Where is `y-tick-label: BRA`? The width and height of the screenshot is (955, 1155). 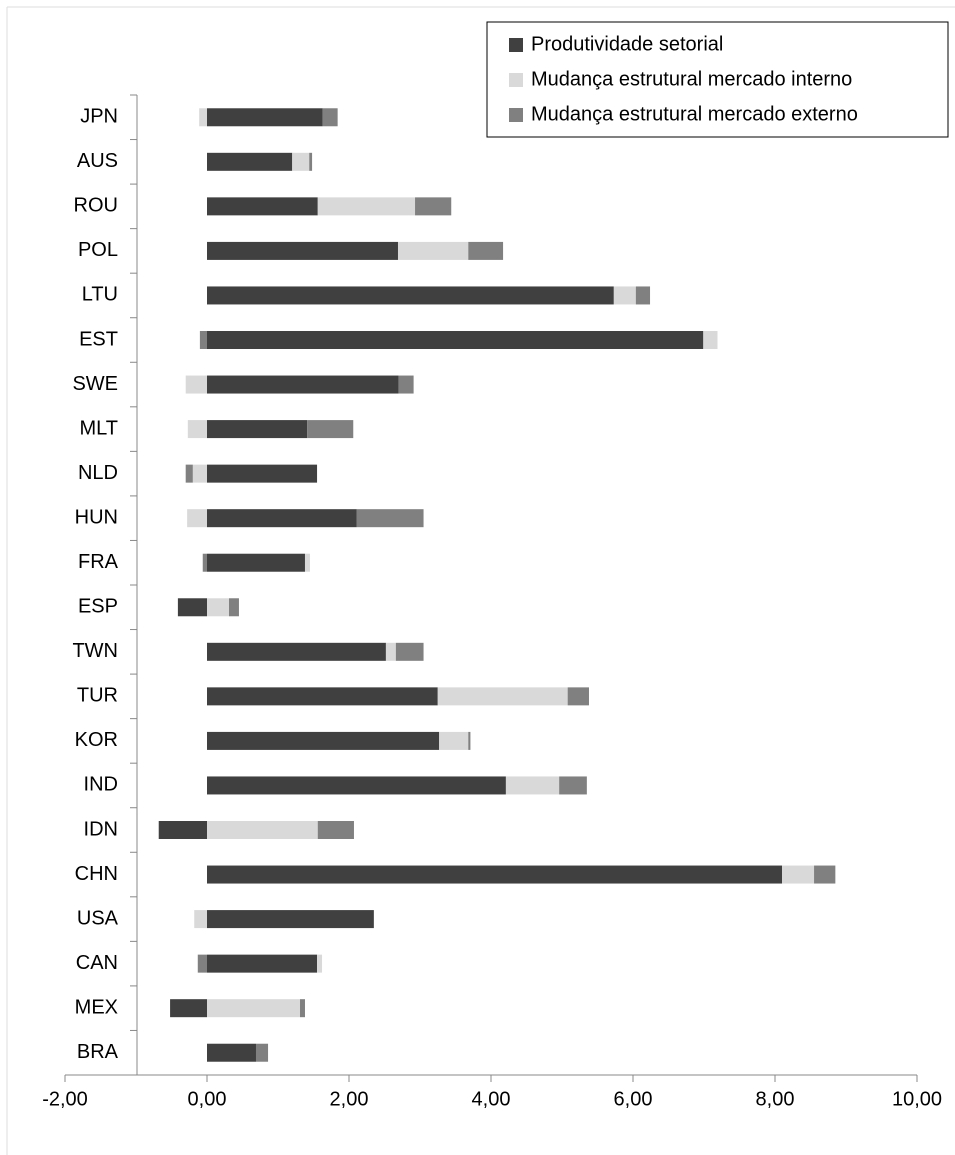 y-tick-label: BRA is located at coordinates (98, 1052).